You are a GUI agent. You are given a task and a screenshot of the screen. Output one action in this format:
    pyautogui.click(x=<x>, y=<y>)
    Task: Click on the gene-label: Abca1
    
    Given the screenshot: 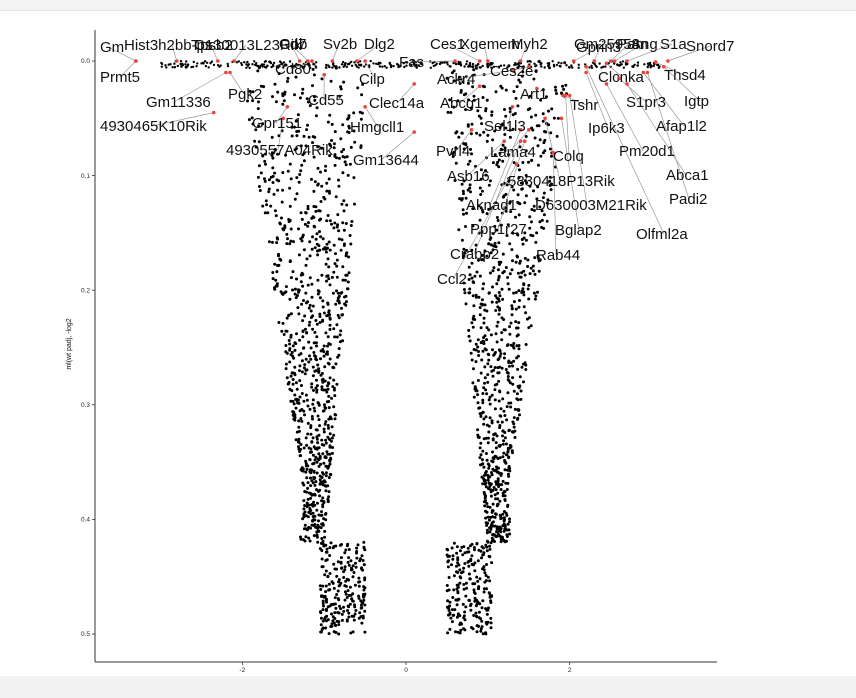 What is the action you would take?
    pyautogui.click(x=687, y=175)
    